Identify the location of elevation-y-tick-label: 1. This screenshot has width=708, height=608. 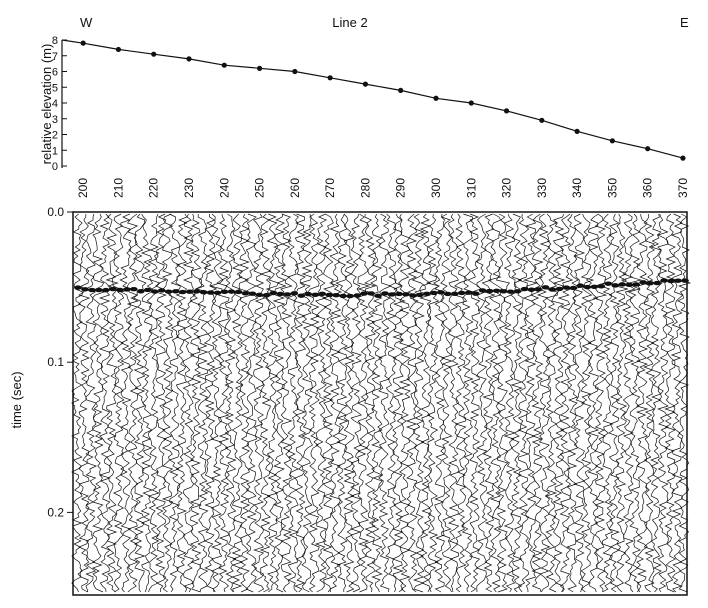
(55, 151).